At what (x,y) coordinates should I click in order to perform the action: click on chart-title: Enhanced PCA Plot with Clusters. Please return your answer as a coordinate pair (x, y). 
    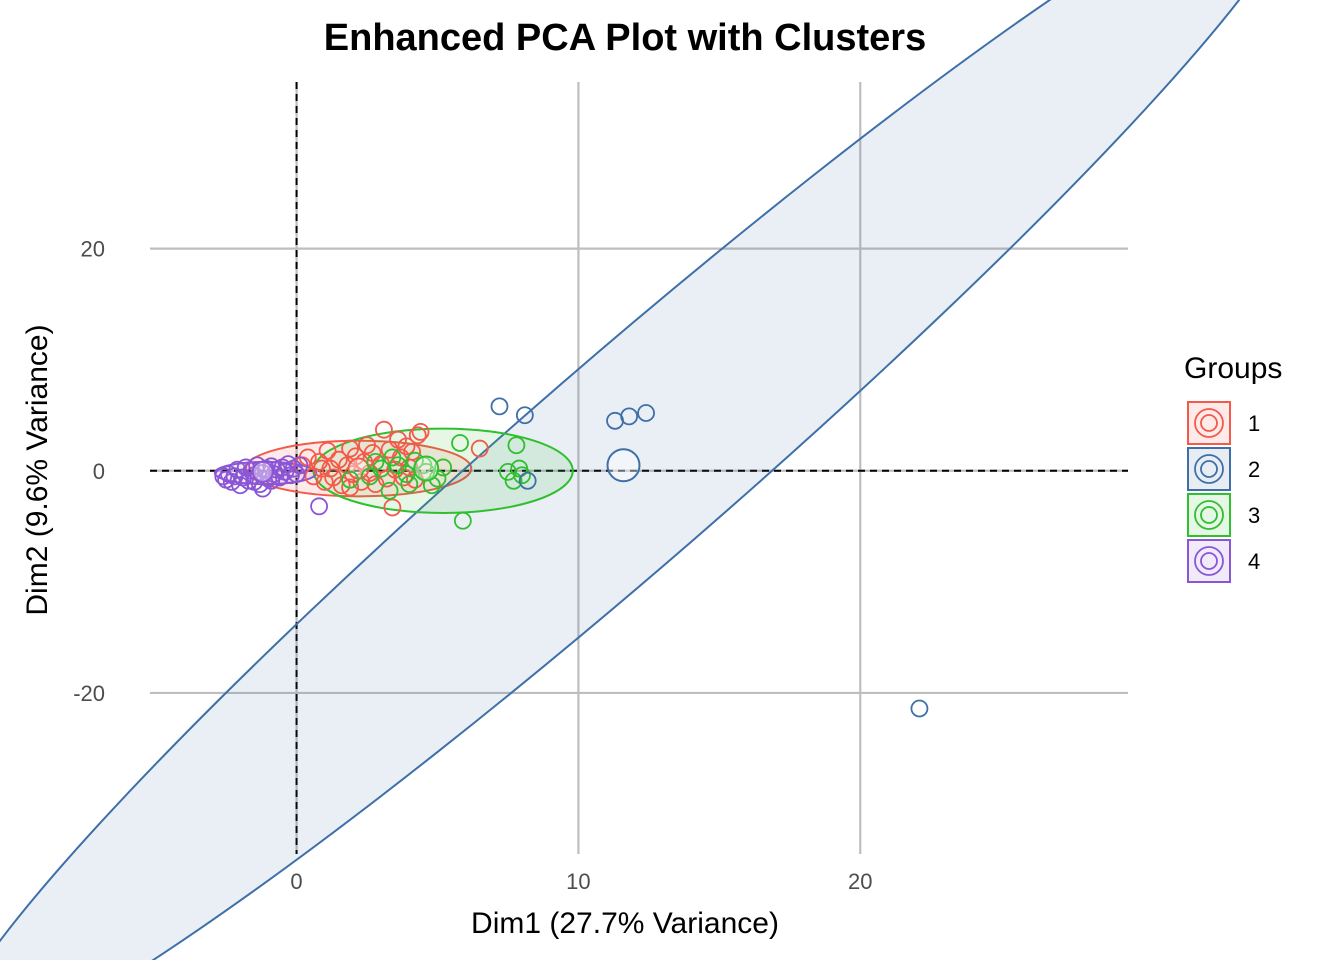
    Looking at the image, I should click on (625, 38).